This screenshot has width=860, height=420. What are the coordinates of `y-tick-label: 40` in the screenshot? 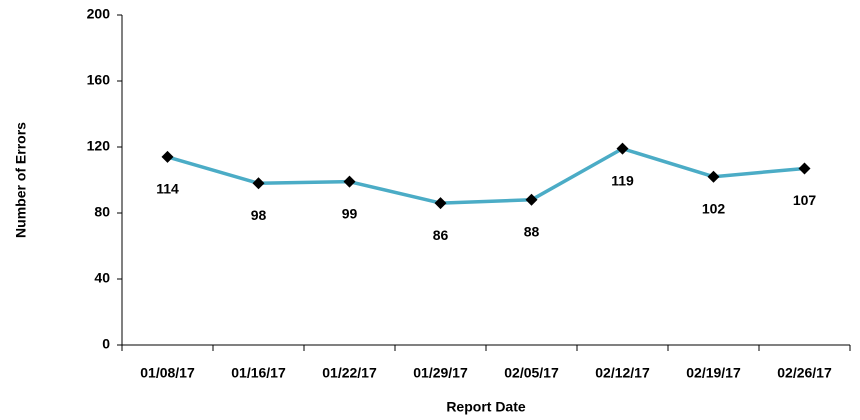 It's located at (102, 278).